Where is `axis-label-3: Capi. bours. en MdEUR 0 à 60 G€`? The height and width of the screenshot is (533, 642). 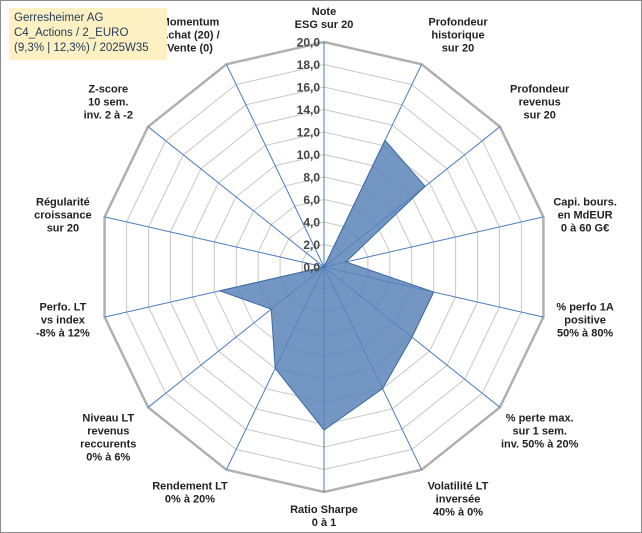
axis-label-3: Capi. bours. en MdEUR 0 à 60 G€ is located at coordinates (585, 216).